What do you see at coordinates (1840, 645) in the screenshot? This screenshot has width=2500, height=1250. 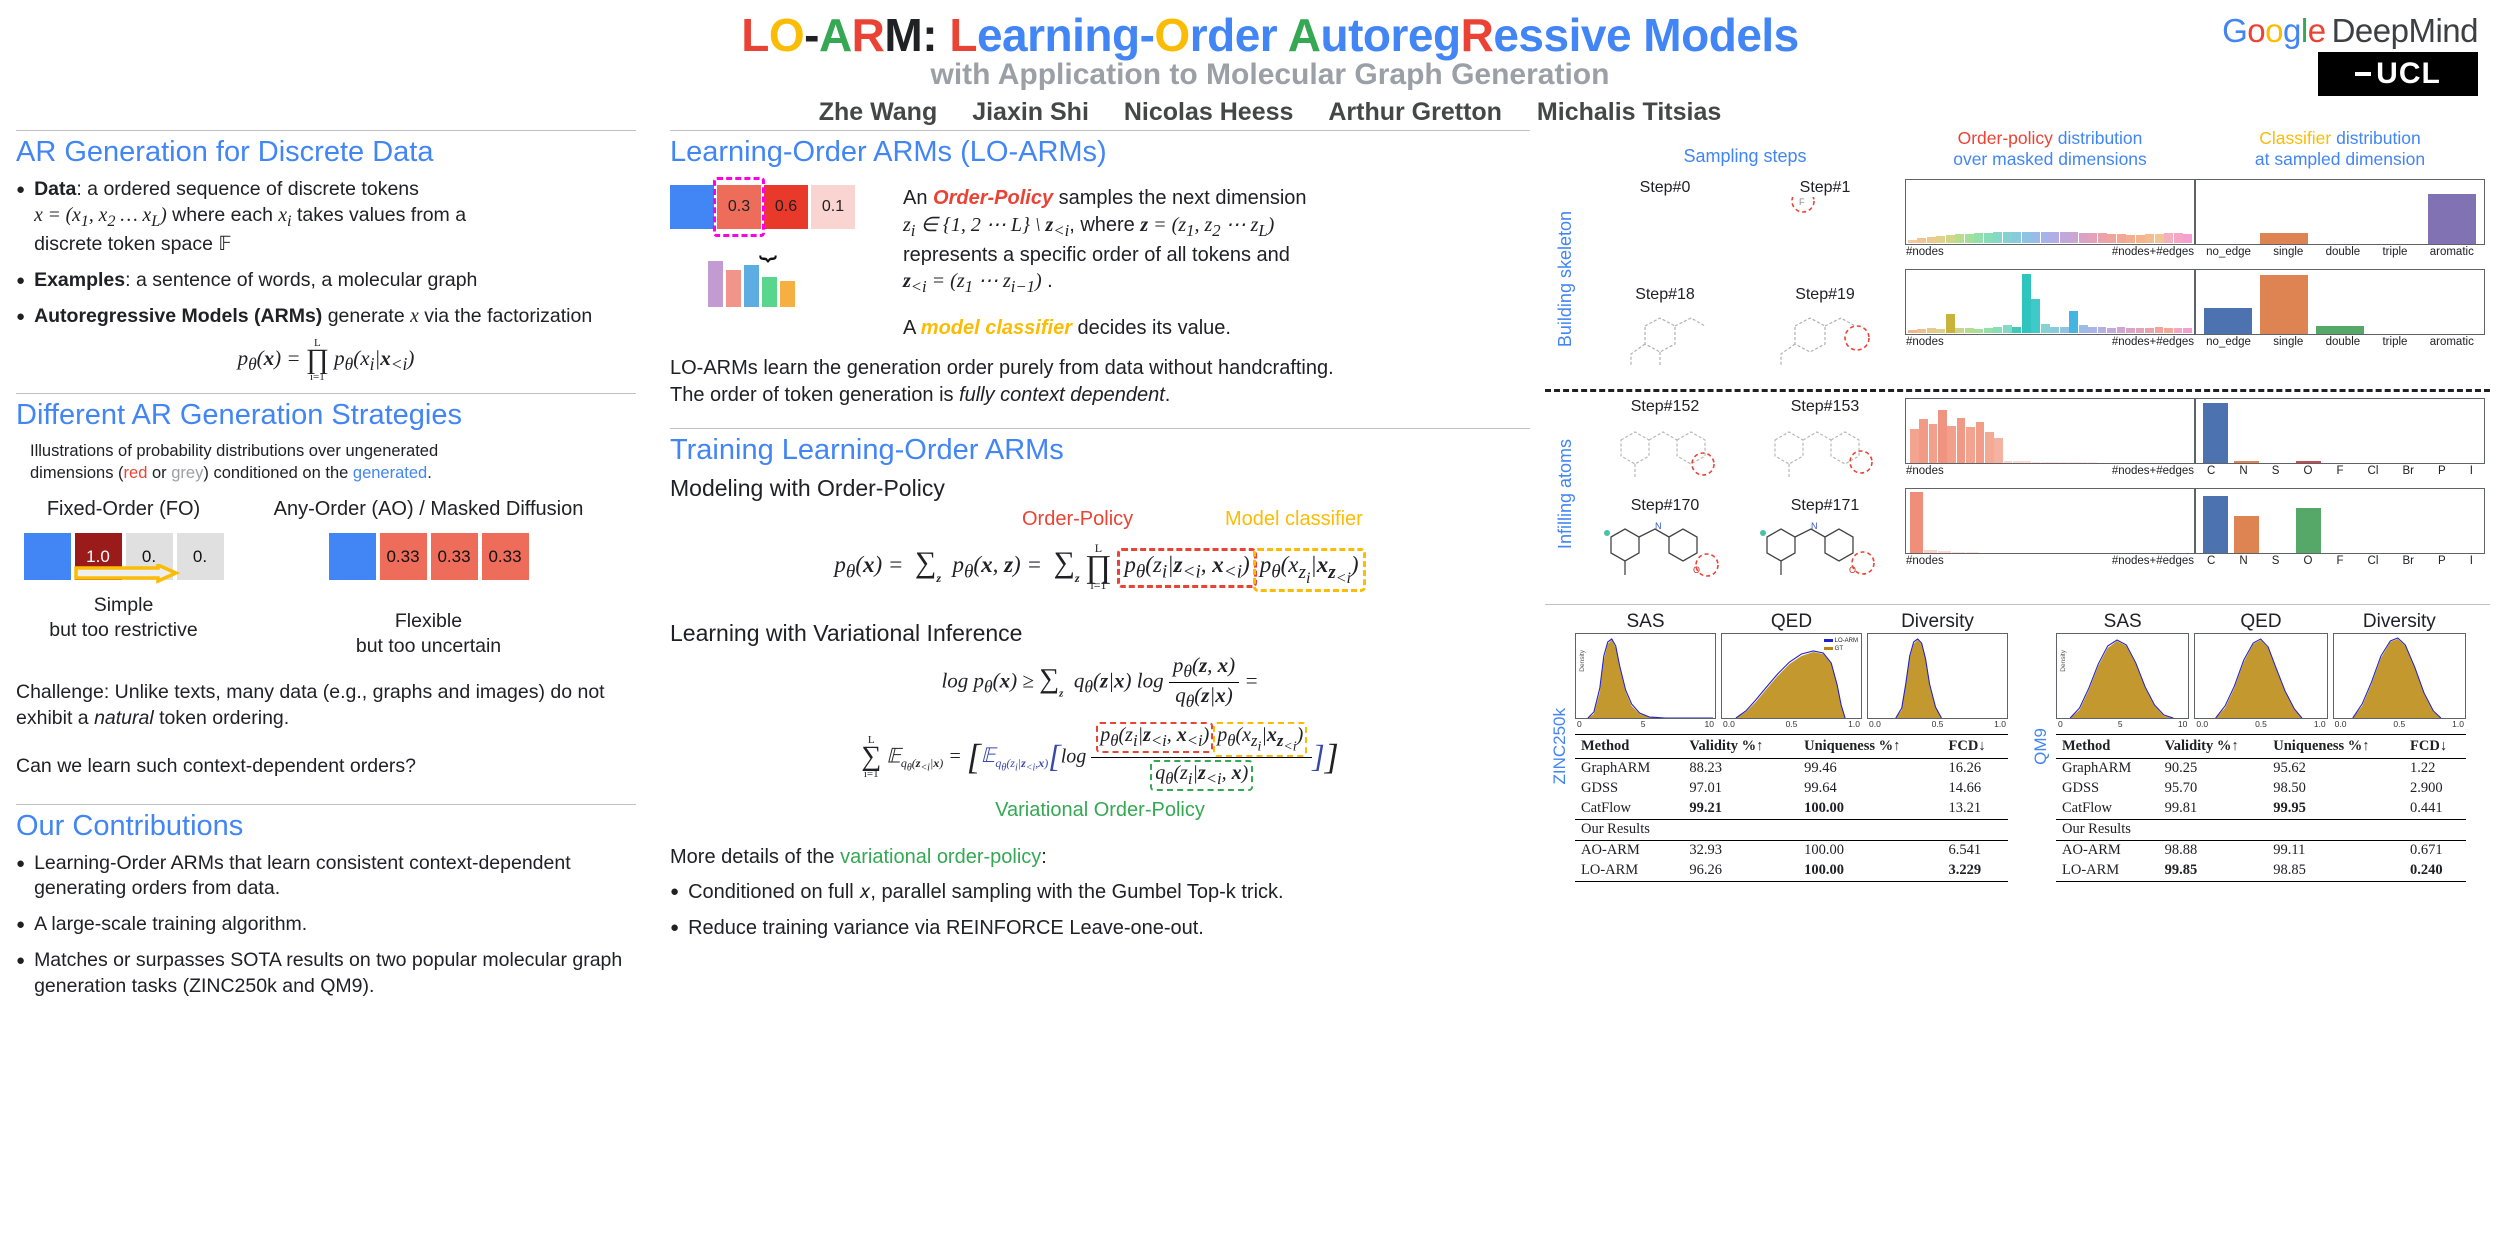 I see `legend: LO-ARM GT` at bounding box center [1840, 645].